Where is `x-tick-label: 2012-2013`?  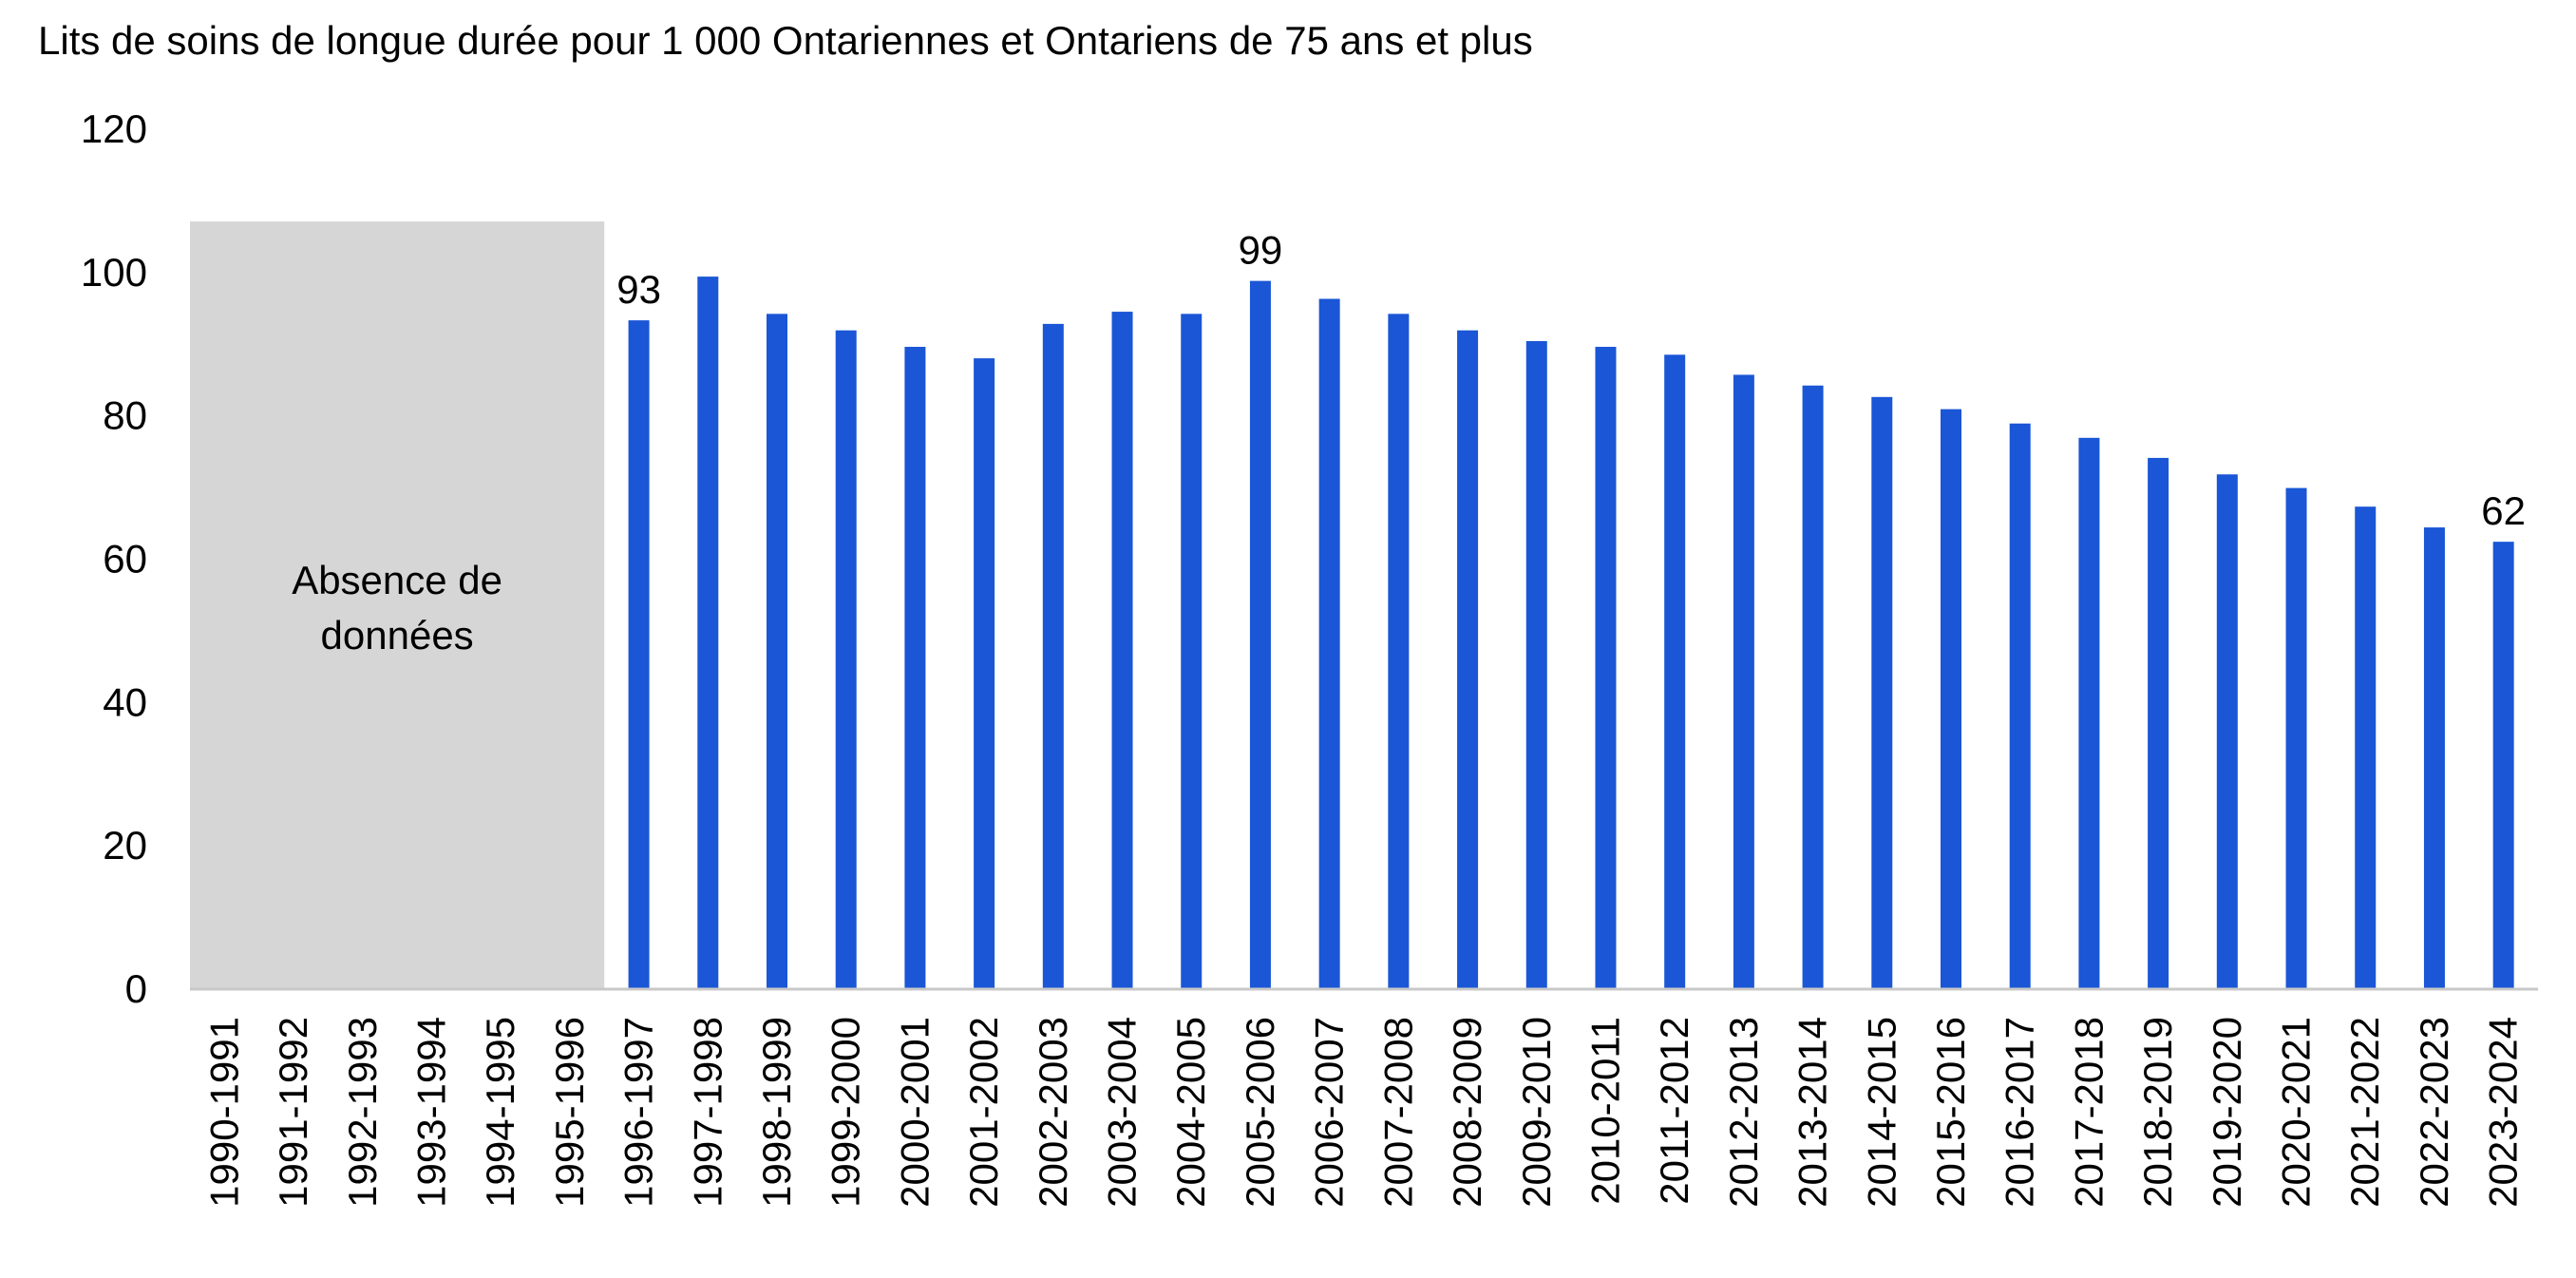 x-tick-label: 2012-2013 is located at coordinates (1743, 1112).